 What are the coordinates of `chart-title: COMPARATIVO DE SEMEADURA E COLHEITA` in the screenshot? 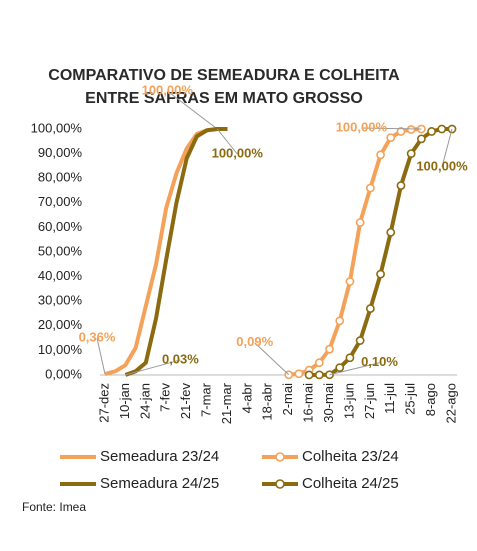 It's located at (224, 75).